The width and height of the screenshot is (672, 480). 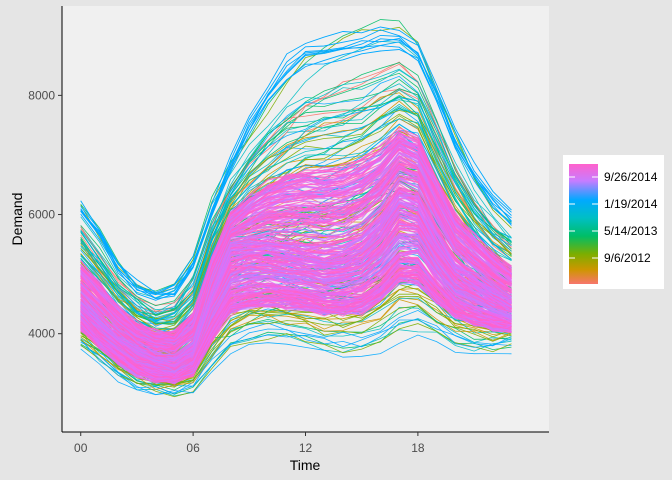 I want to click on legend-label: 9/26/2014, so click(x=631, y=177).